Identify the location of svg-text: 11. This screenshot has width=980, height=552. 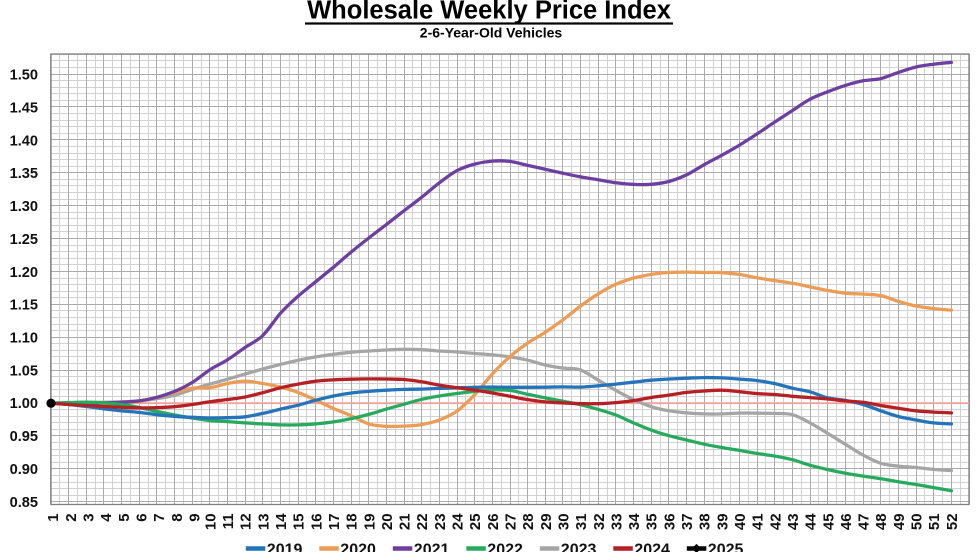
(228, 521).